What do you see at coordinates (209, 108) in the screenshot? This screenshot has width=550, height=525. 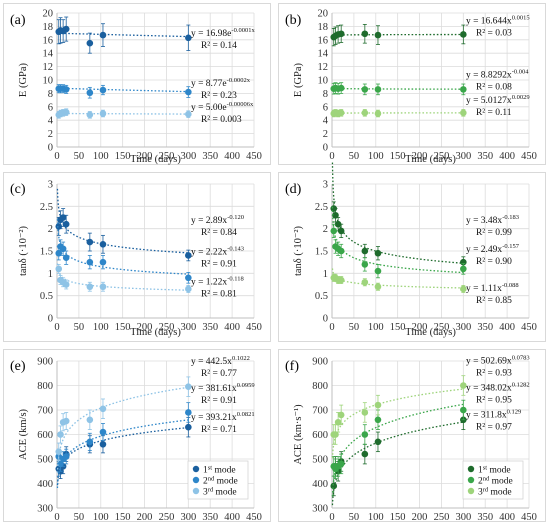 I see `equation-base: y = 5.00e` at bounding box center [209, 108].